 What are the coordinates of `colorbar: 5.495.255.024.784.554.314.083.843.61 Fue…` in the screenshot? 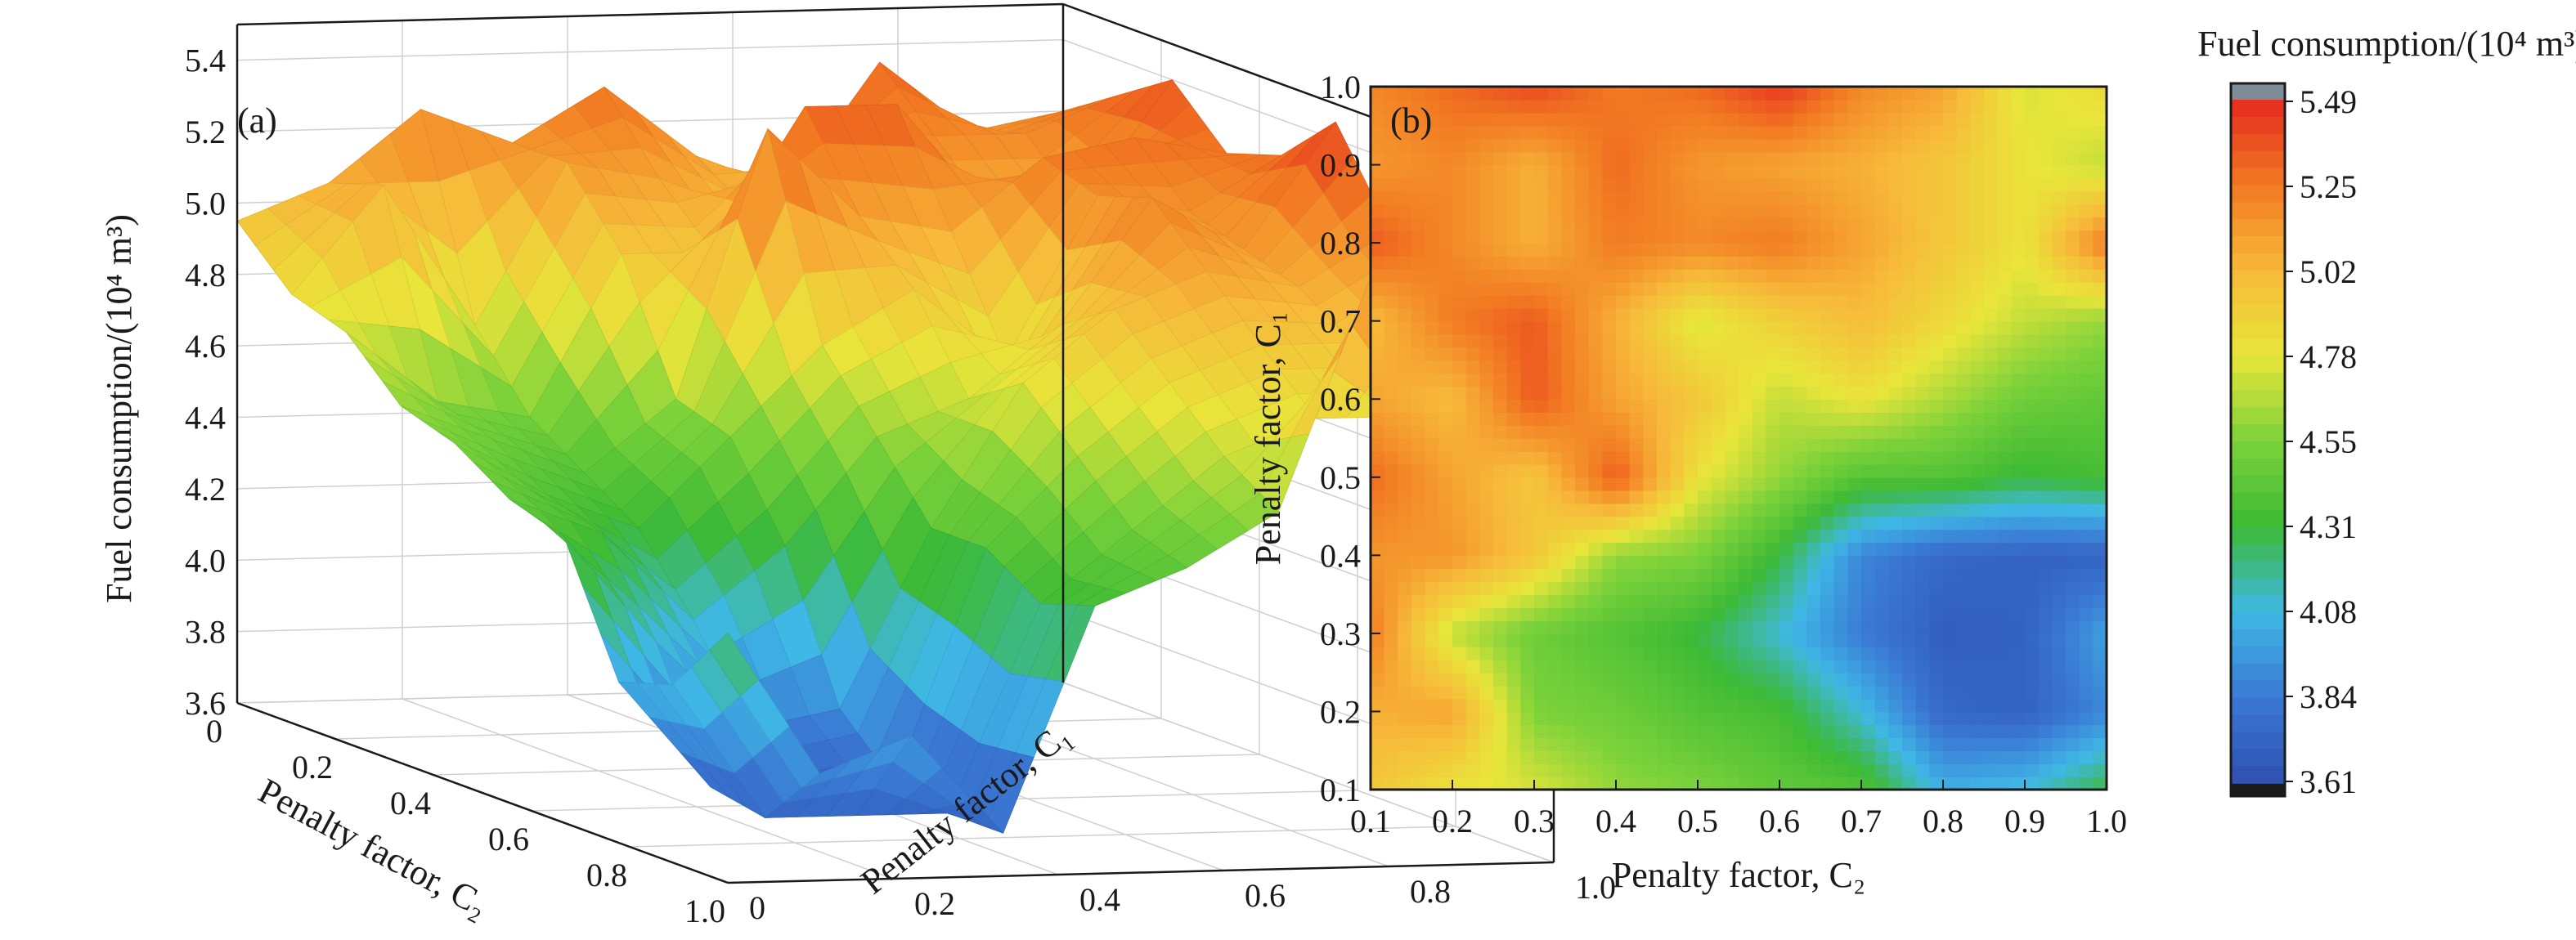 It's located at (2386, 412).